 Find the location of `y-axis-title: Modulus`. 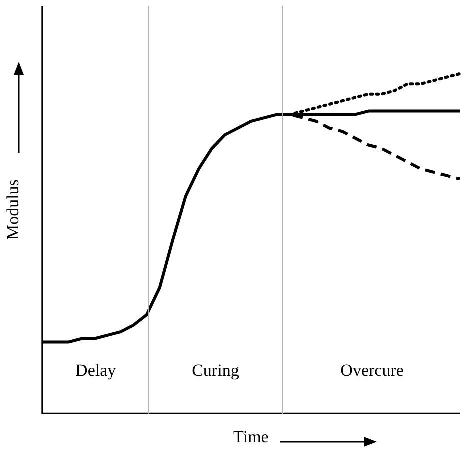

y-axis-title: Modulus is located at coordinates (13, 210).